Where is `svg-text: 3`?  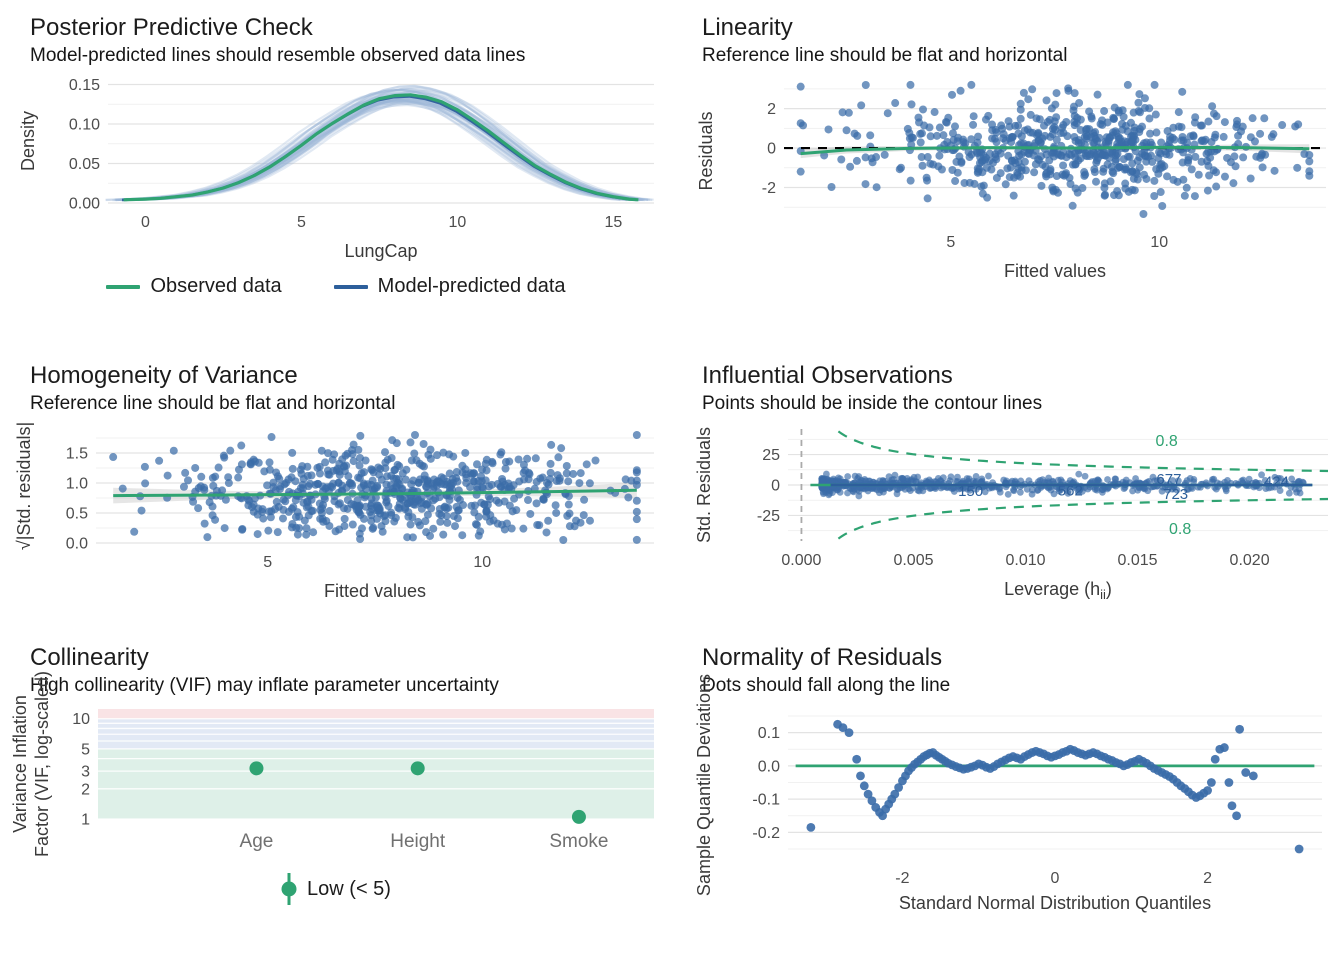
svg-text: 3 is located at coordinates (85, 772).